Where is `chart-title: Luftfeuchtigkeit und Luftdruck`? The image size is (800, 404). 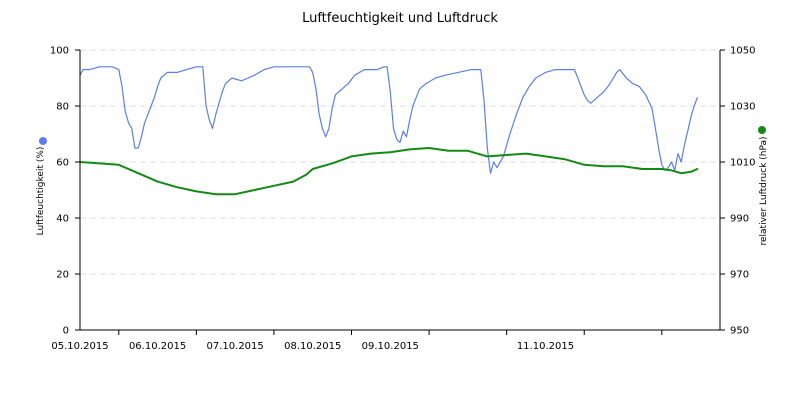
chart-title: Luftfeuchtigkeit und Luftdruck is located at coordinates (400, 18).